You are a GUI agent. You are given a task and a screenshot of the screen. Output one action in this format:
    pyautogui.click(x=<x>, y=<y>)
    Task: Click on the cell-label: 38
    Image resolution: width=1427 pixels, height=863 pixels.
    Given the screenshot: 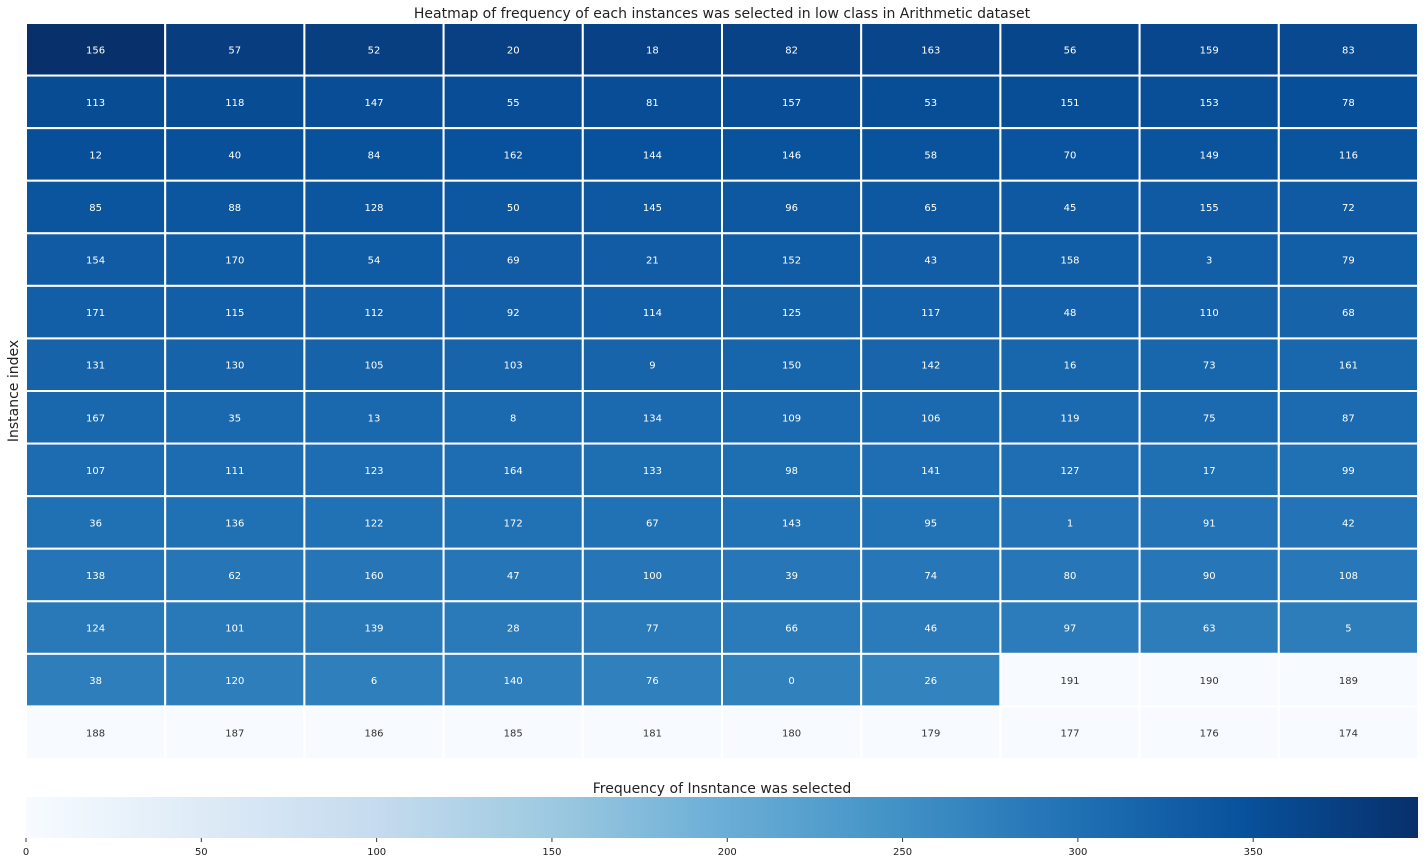 What is the action you would take?
    pyautogui.click(x=95, y=681)
    